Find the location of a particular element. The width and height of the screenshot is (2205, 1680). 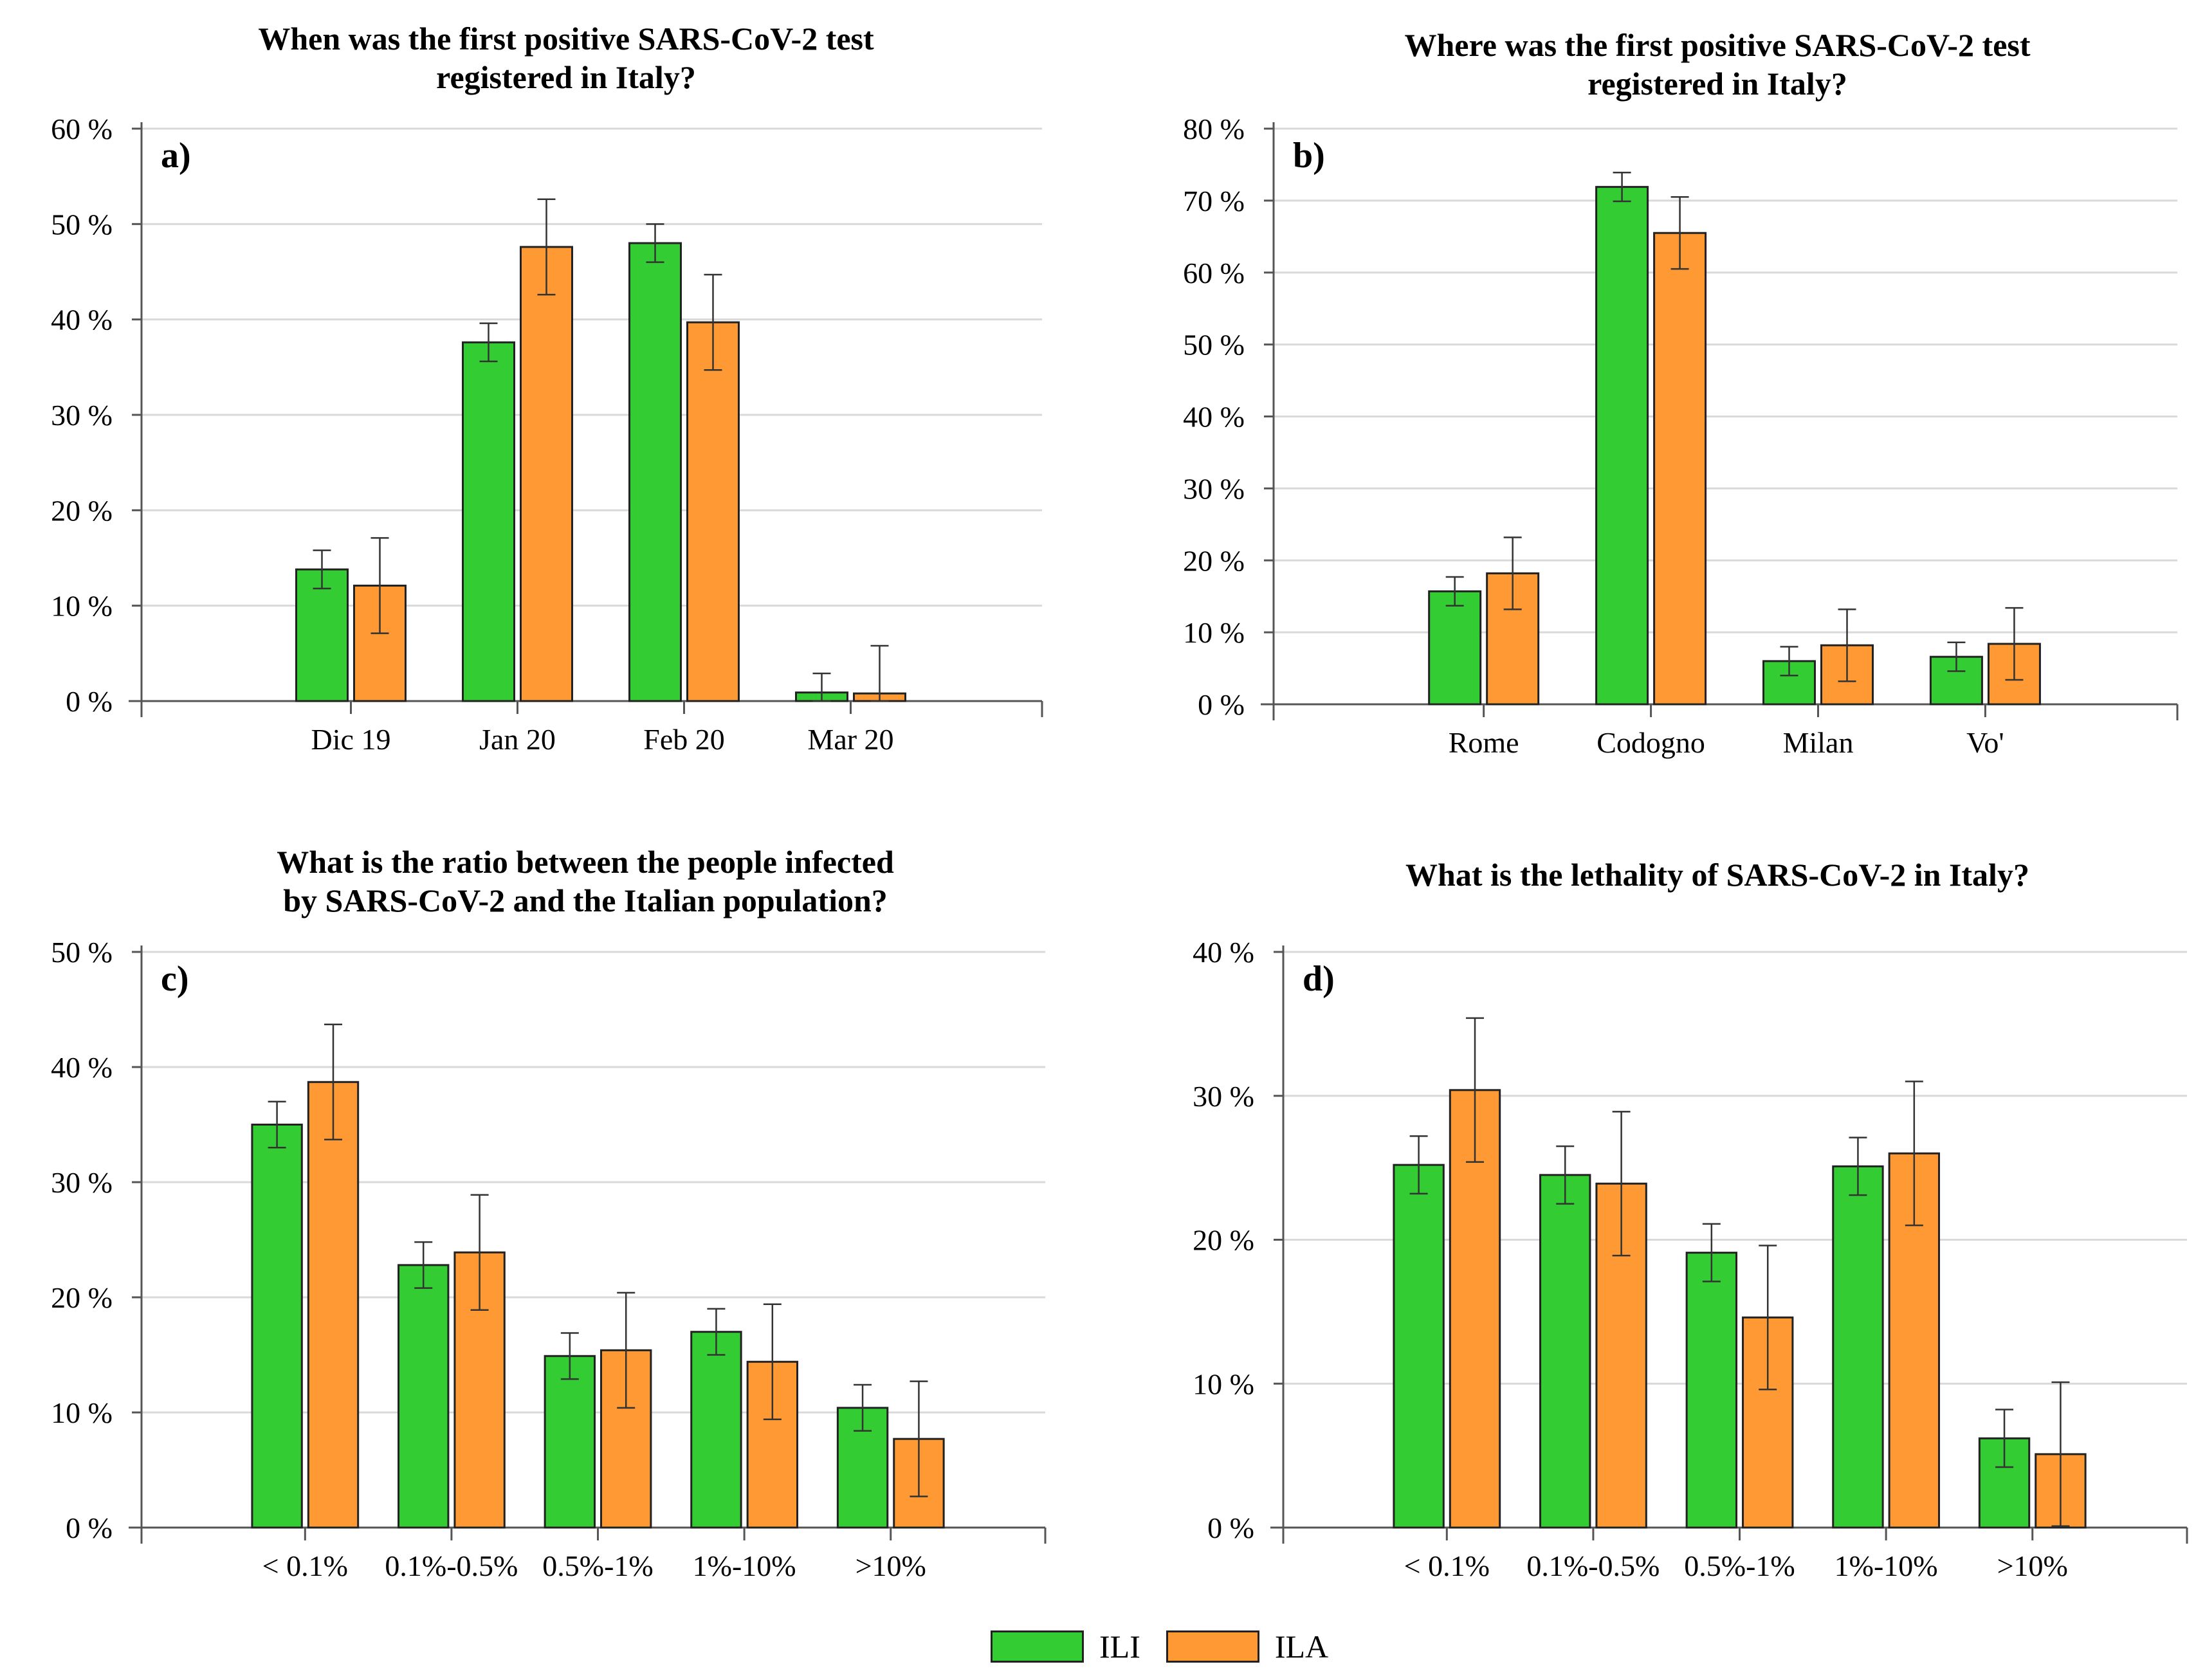

legend-swatch-ila is located at coordinates (1212, 1646).